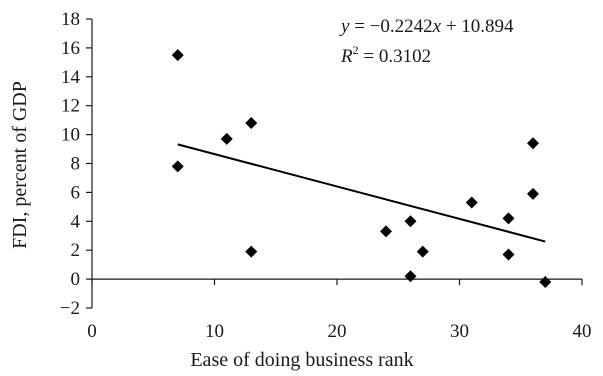 This screenshot has width=603, height=376. What do you see at coordinates (70, 308) in the screenshot?
I see `y-tick-label: −2` at bounding box center [70, 308].